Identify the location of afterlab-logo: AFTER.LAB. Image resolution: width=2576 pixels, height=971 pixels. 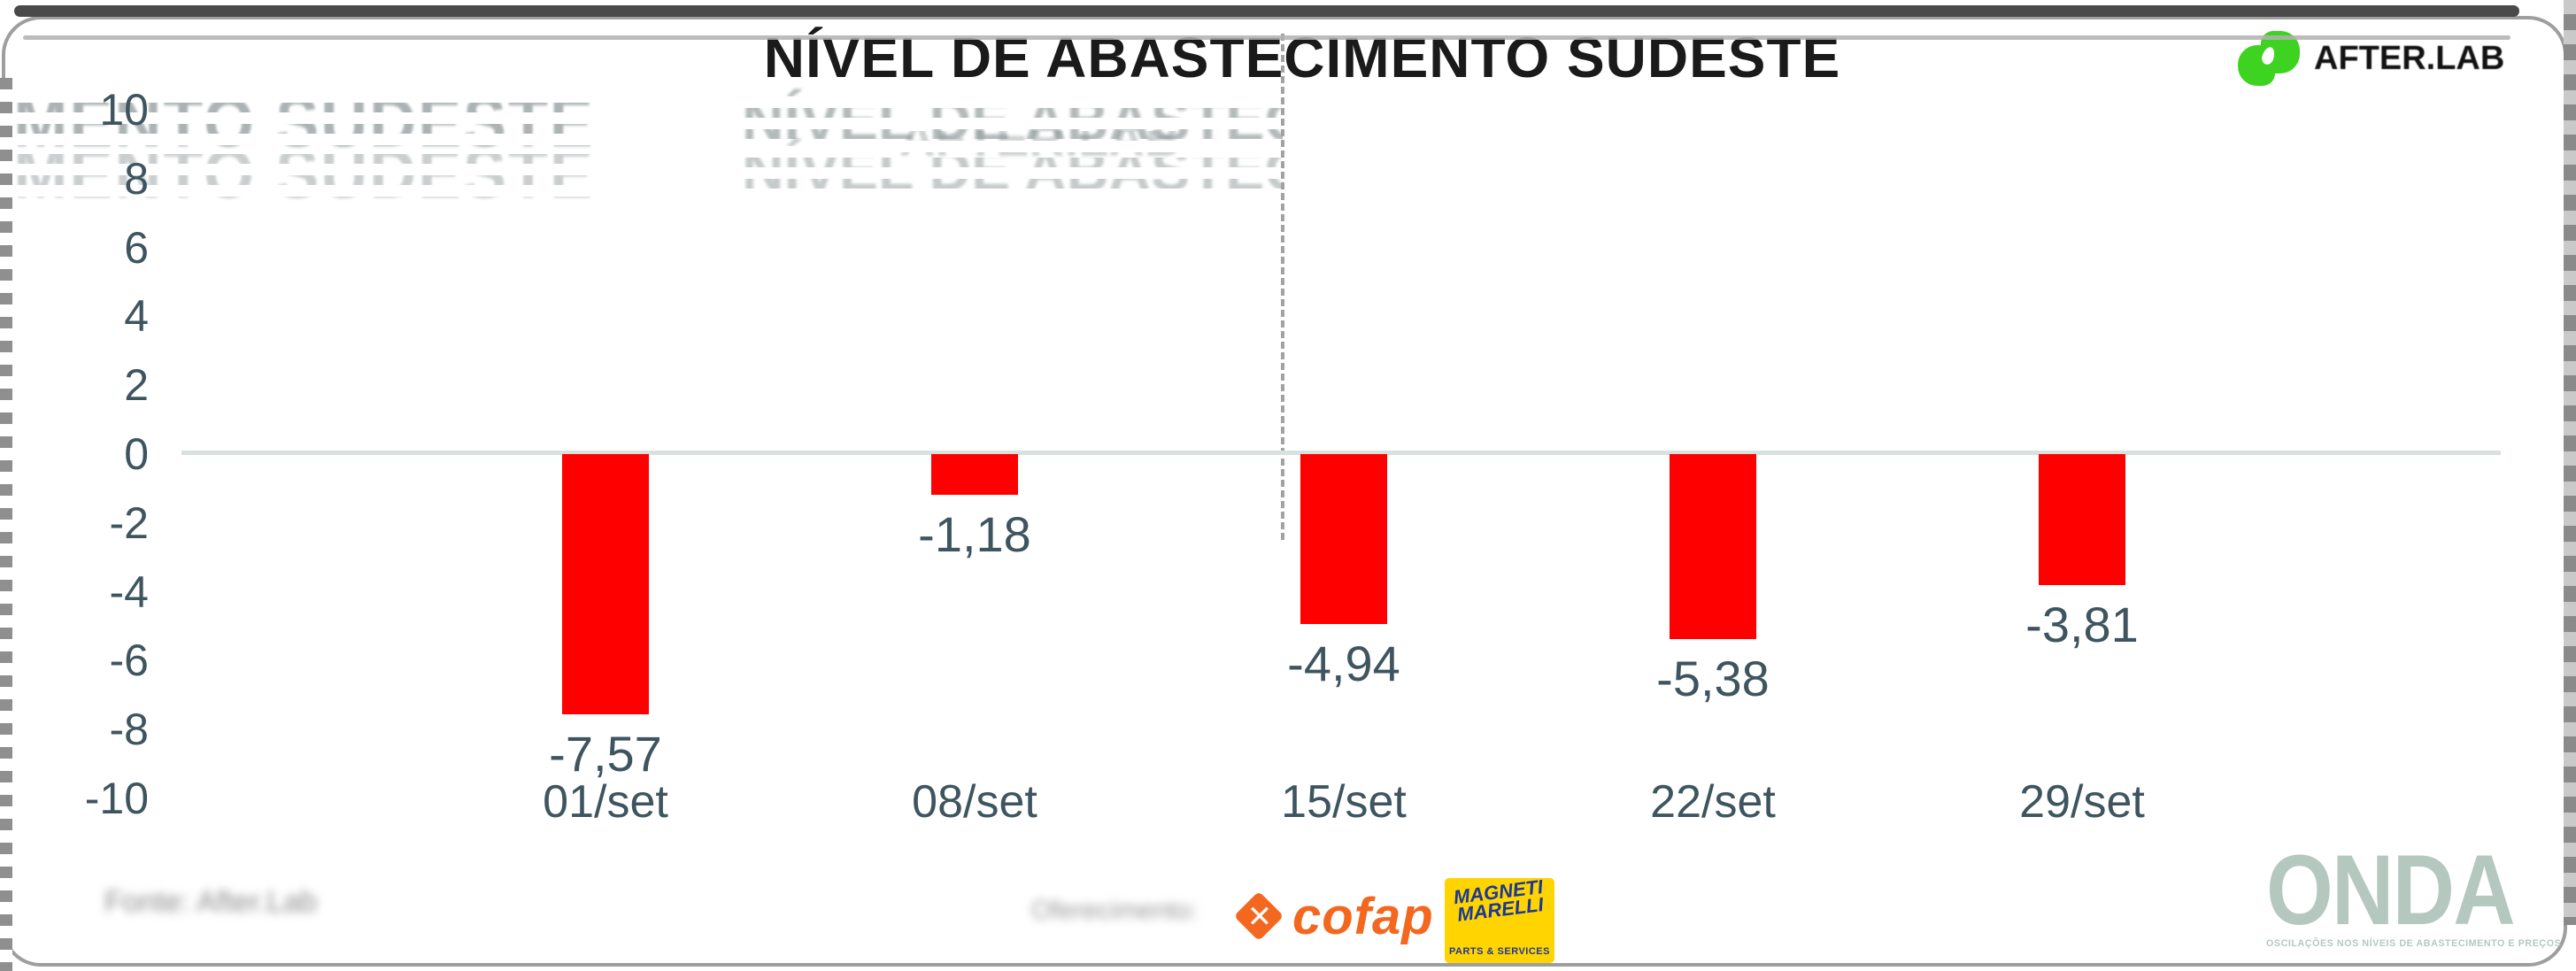
(2371, 59).